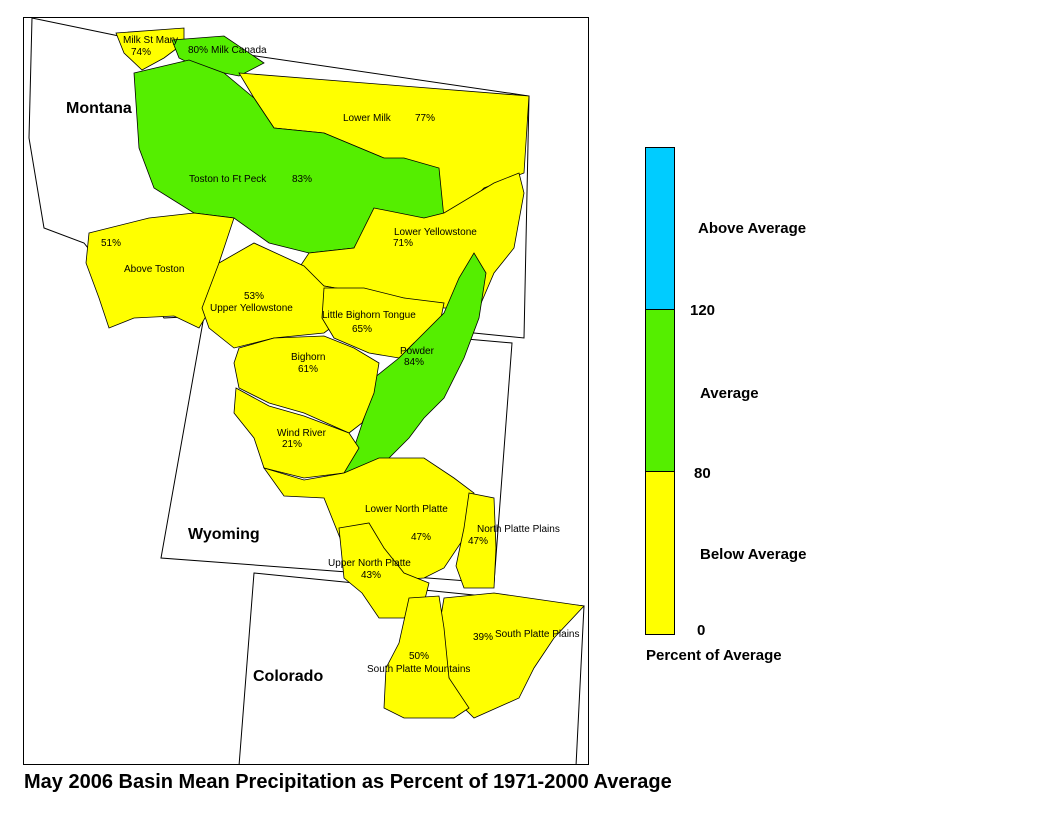  Describe the element at coordinates (362, 329) in the screenshot. I see `basin-pct-little-bighorn-tongue: 65%` at that location.